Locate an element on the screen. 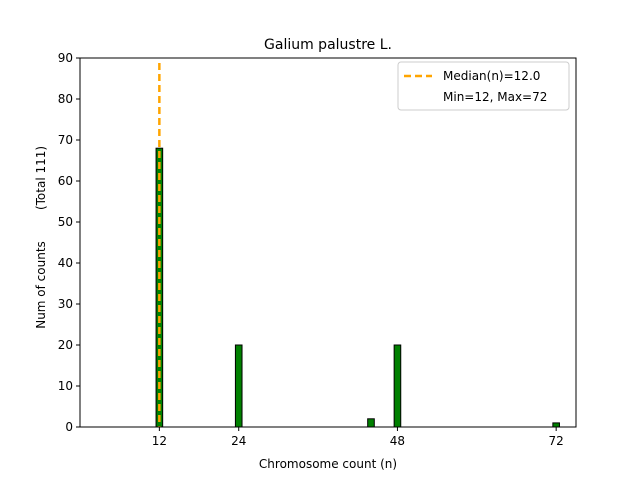 This screenshot has height=480, width=640. y-tick-label-20: 20 is located at coordinates (65, 345).